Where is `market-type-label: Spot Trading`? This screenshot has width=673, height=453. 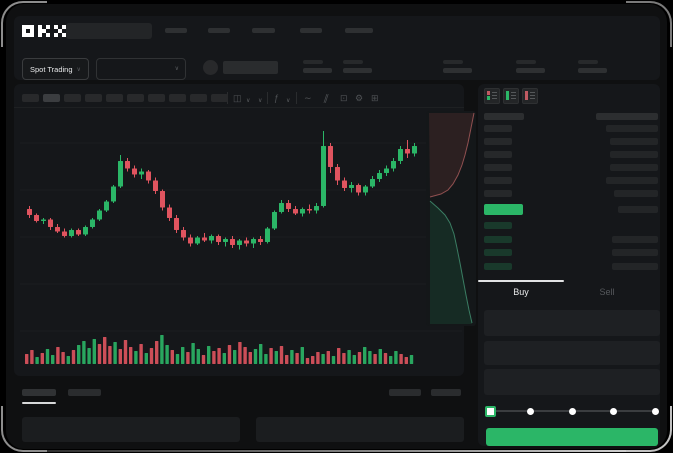
market-type-label: Spot Trading is located at coordinates (51, 69).